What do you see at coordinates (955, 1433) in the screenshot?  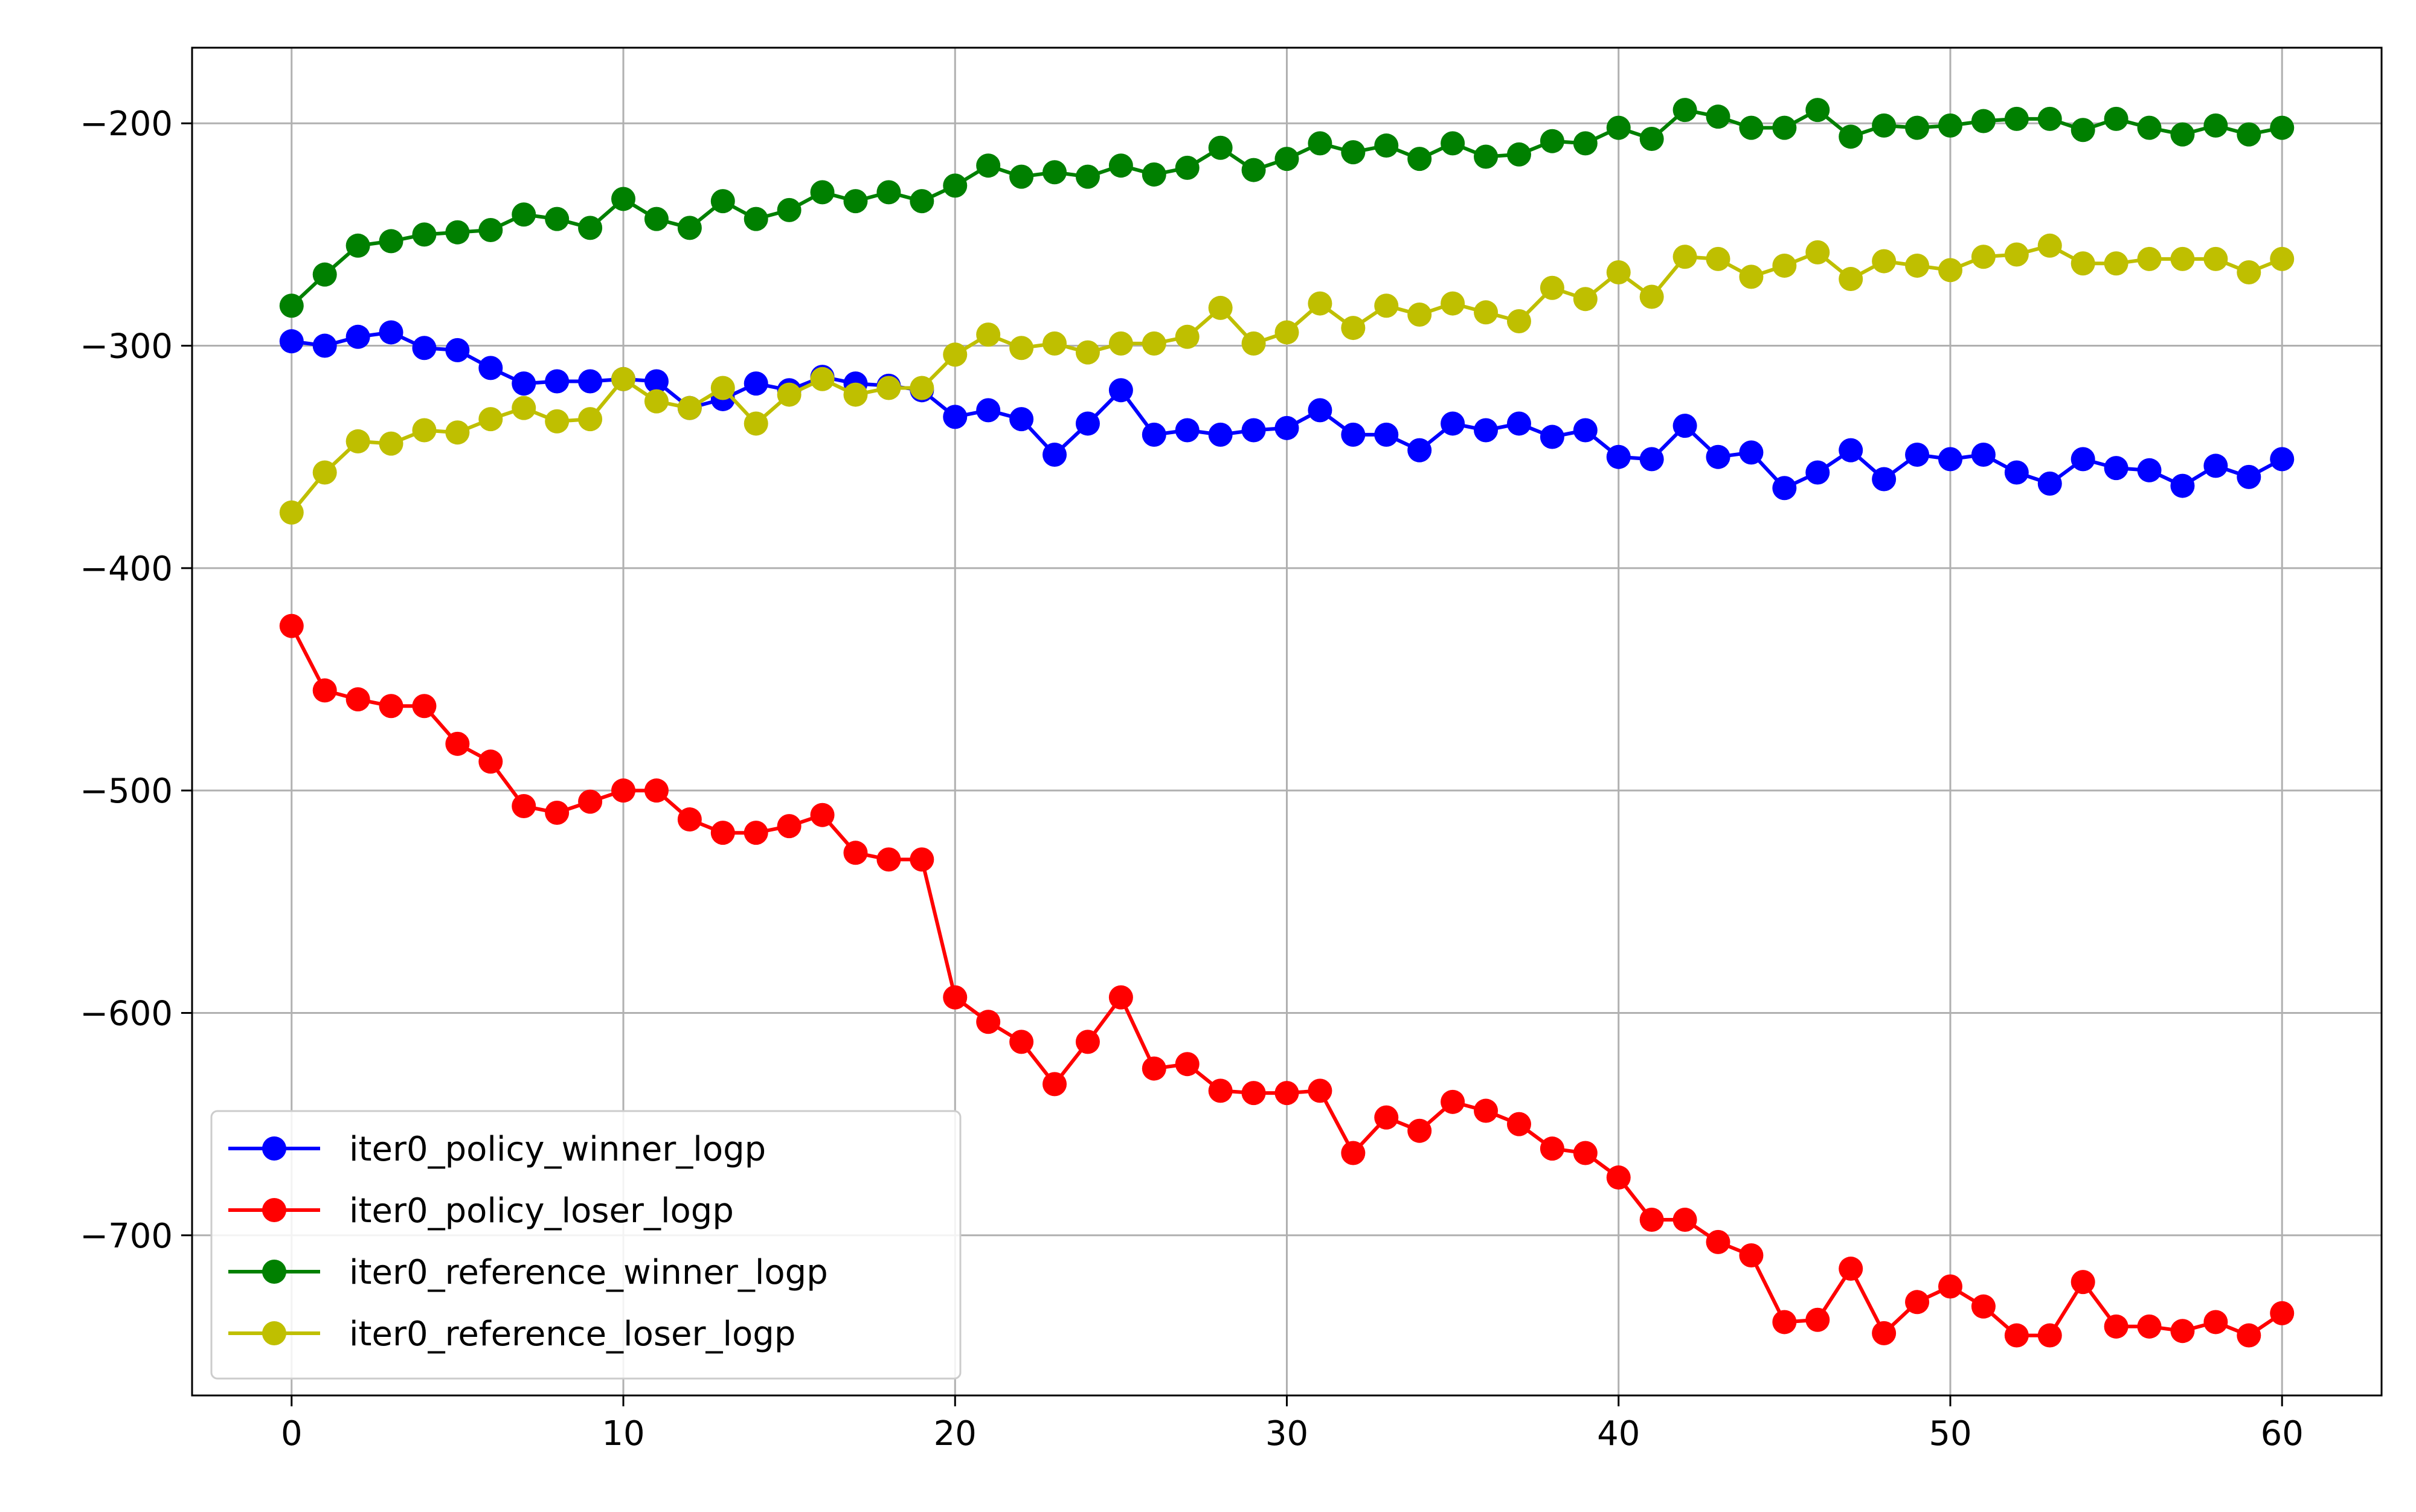 I see `x-tick-label: 20` at bounding box center [955, 1433].